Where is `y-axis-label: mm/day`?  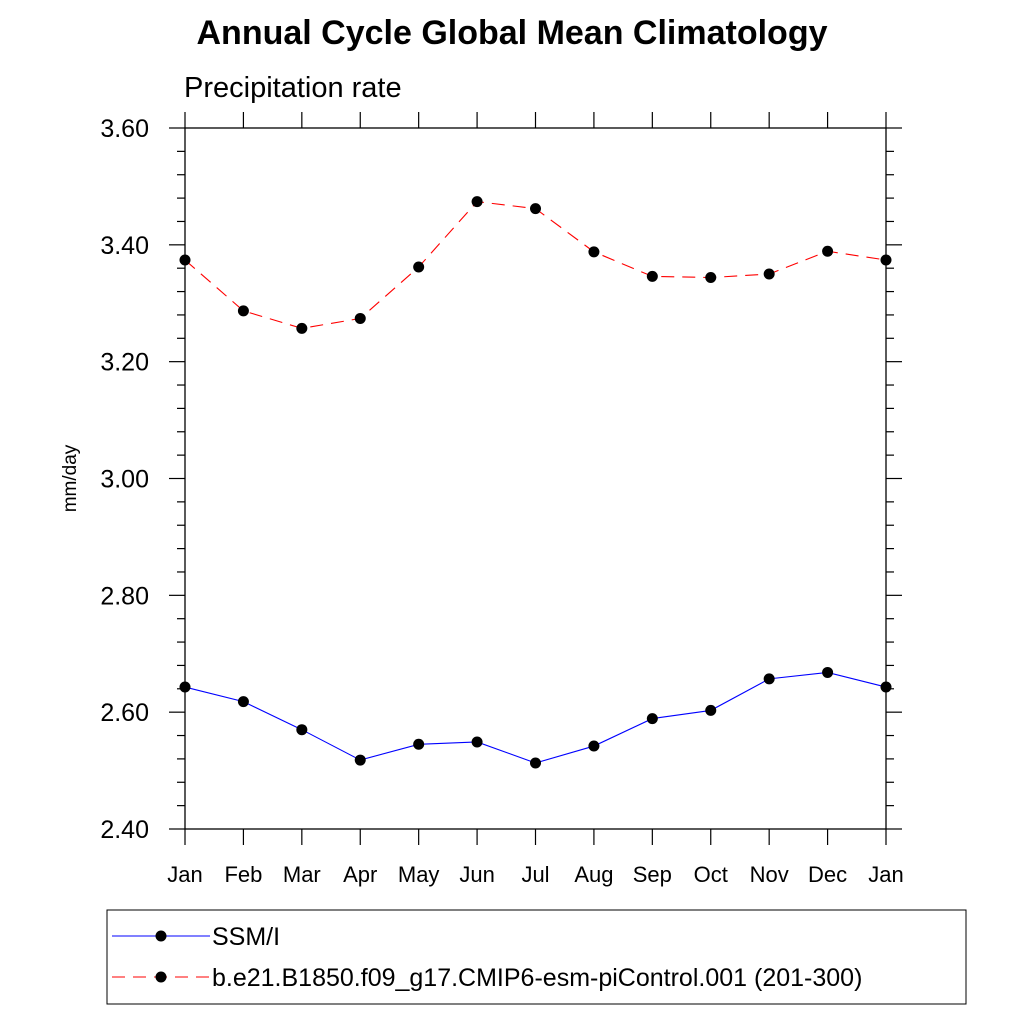
y-axis-label: mm/day is located at coordinates (70, 478).